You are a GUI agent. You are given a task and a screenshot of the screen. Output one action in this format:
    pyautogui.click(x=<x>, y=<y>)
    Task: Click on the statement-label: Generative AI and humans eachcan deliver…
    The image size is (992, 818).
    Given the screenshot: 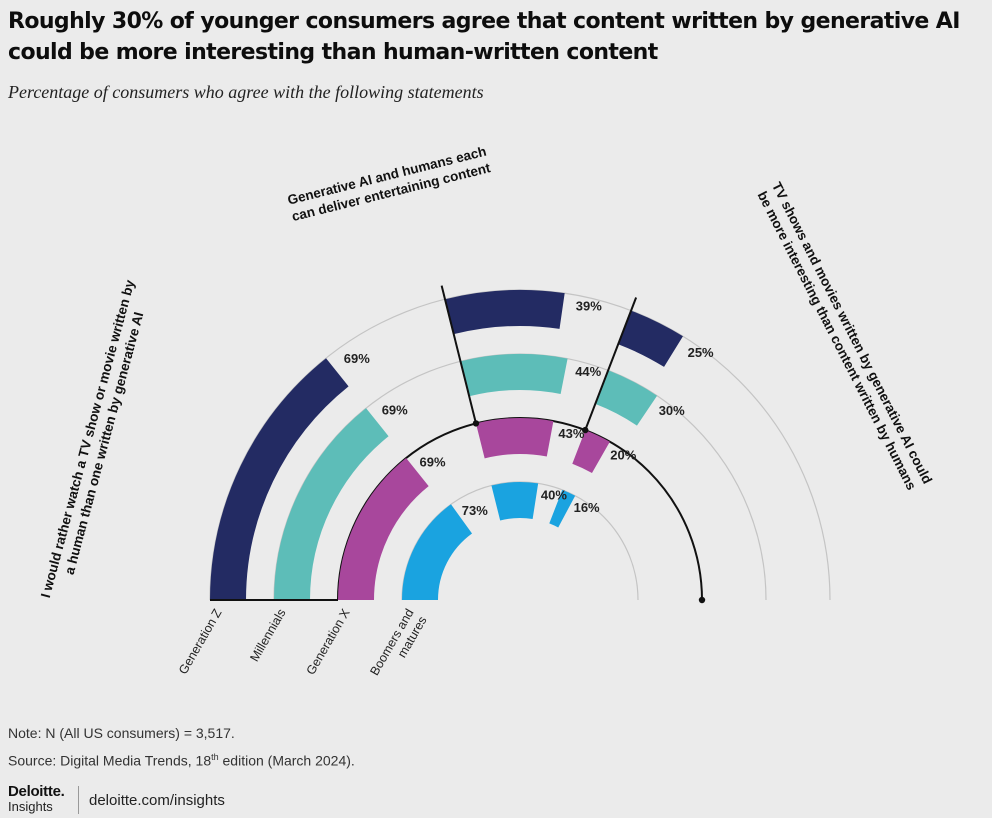 What is the action you would take?
    pyautogui.click(x=389, y=184)
    